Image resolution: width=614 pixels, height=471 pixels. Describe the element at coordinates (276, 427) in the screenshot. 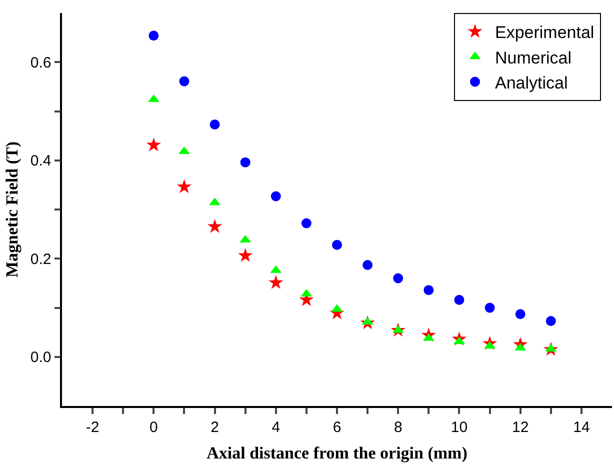

I see `x-tick-label: 4` at that location.